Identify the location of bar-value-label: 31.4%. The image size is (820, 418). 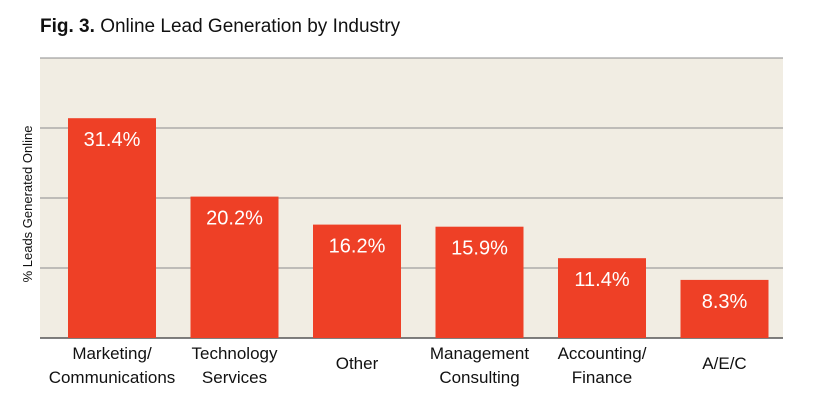
(112, 140).